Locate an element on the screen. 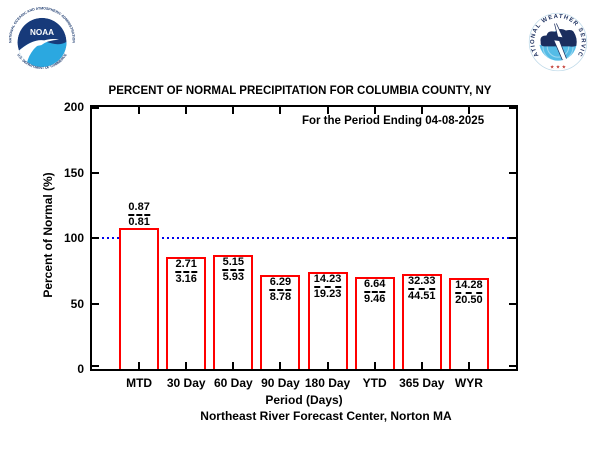 Image resolution: width=600 pixels, height=450 pixels. bar-value-label: 0.87 0.81 is located at coordinates (139, 215).